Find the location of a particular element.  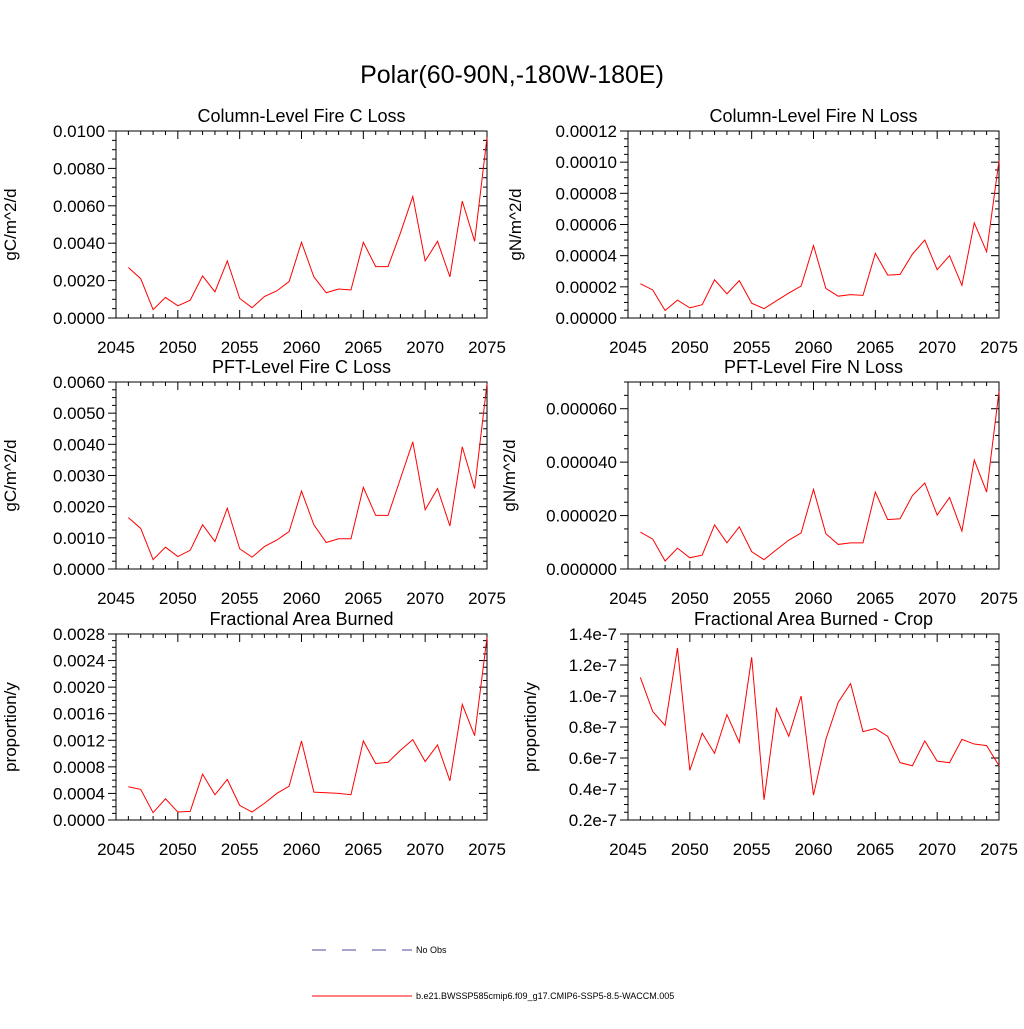

legend-label-no-obs: No Obs is located at coordinates (431, 950).